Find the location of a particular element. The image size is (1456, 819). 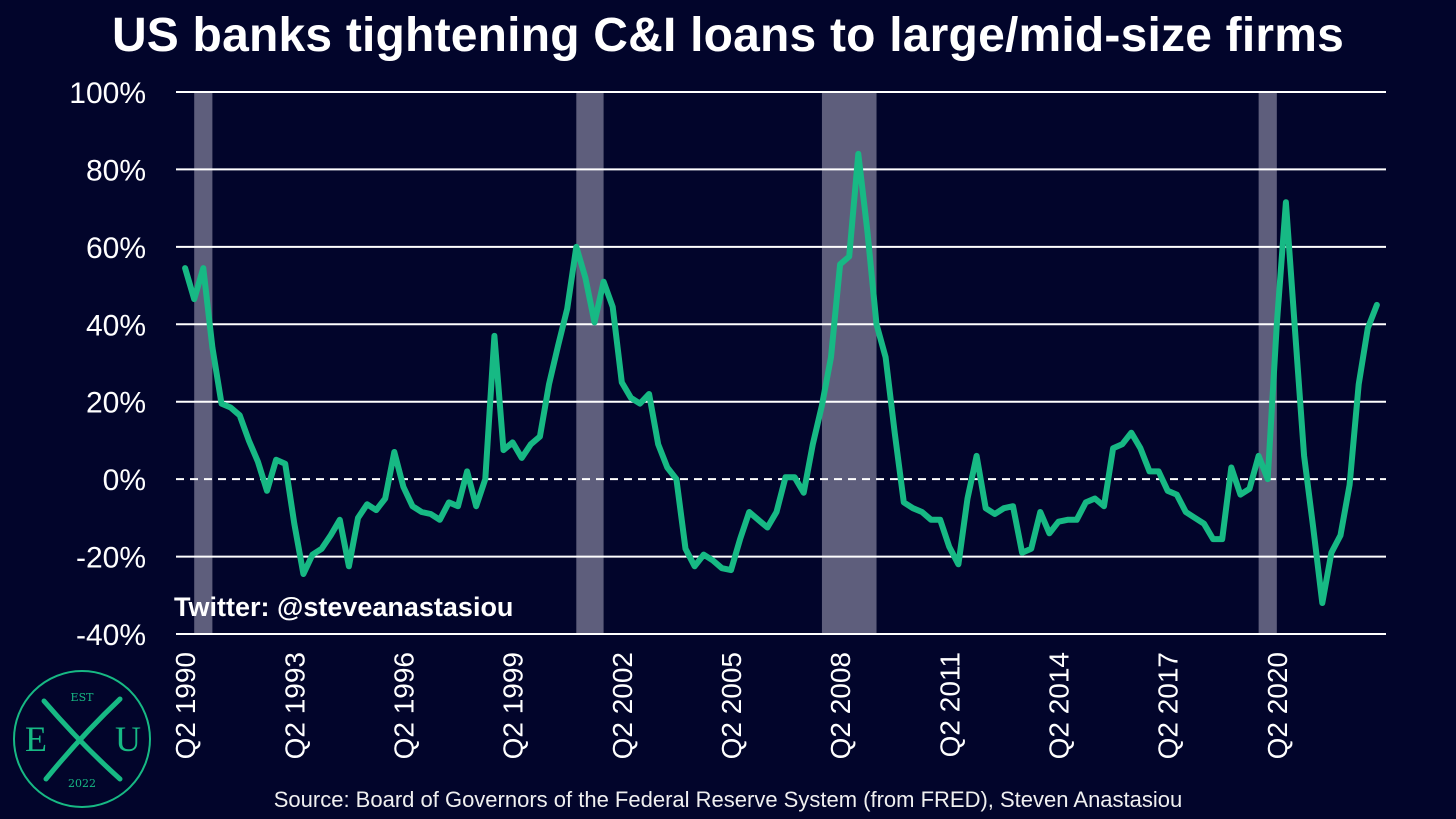

x-tick-label-8: Q2 2014 is located at coordinates (1058, 705).